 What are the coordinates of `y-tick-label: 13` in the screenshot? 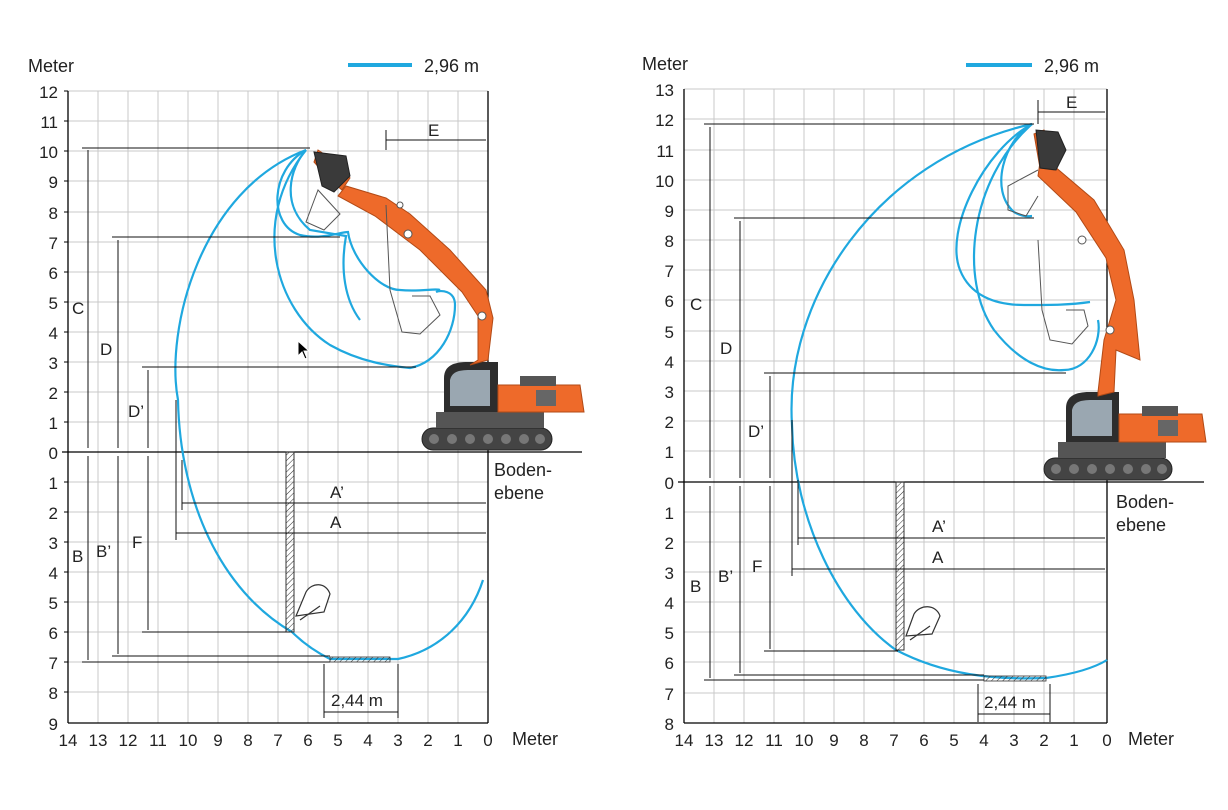 It's located at (664, 90).